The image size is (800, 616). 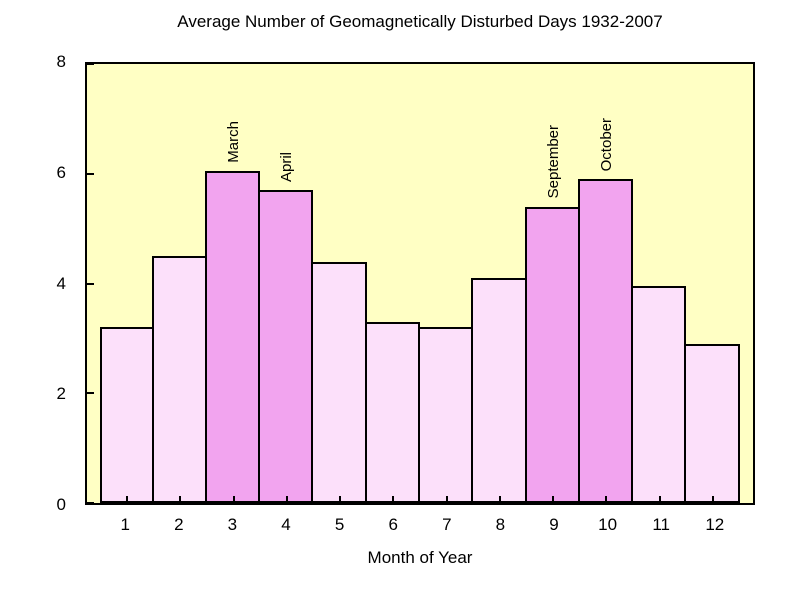 I want to click on x-tick-label-4: 4, so click(x=286, y=524).